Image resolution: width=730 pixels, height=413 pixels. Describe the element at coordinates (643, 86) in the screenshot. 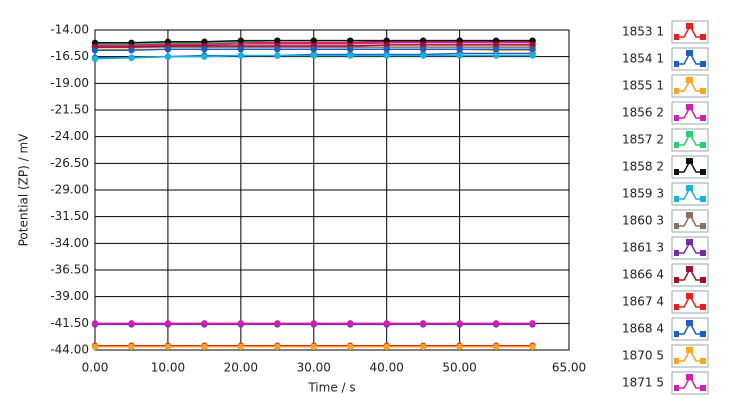

I see `legend-label: 1855 1` at that location.